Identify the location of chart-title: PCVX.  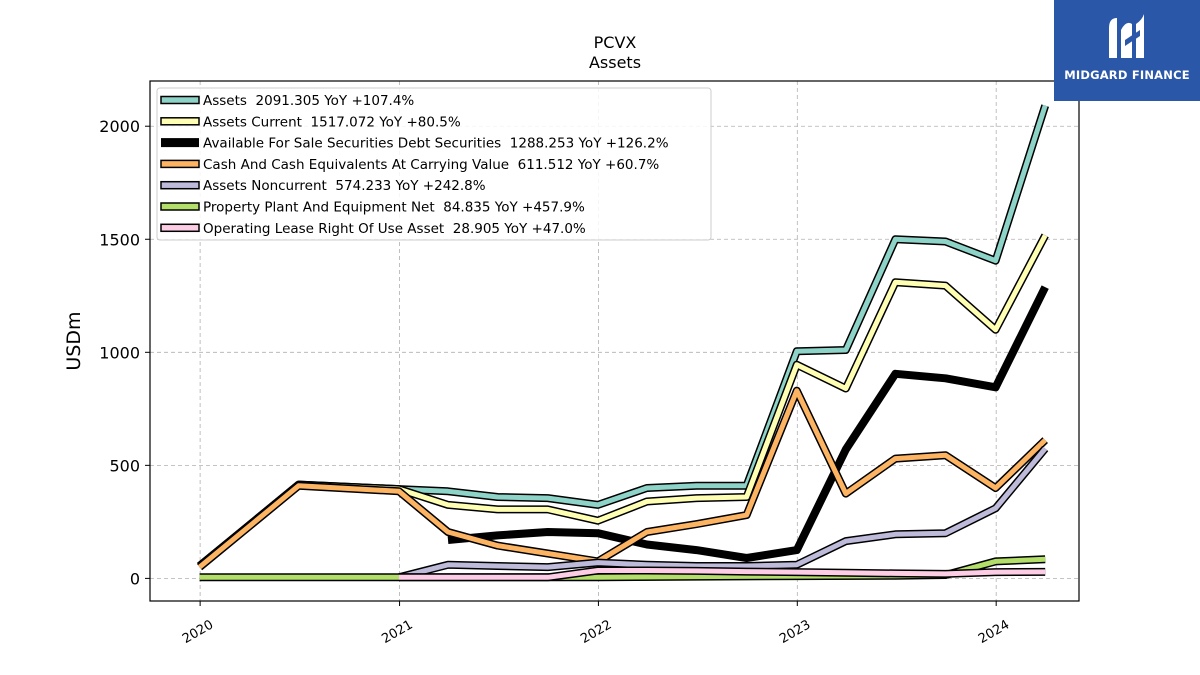
(615, 42).